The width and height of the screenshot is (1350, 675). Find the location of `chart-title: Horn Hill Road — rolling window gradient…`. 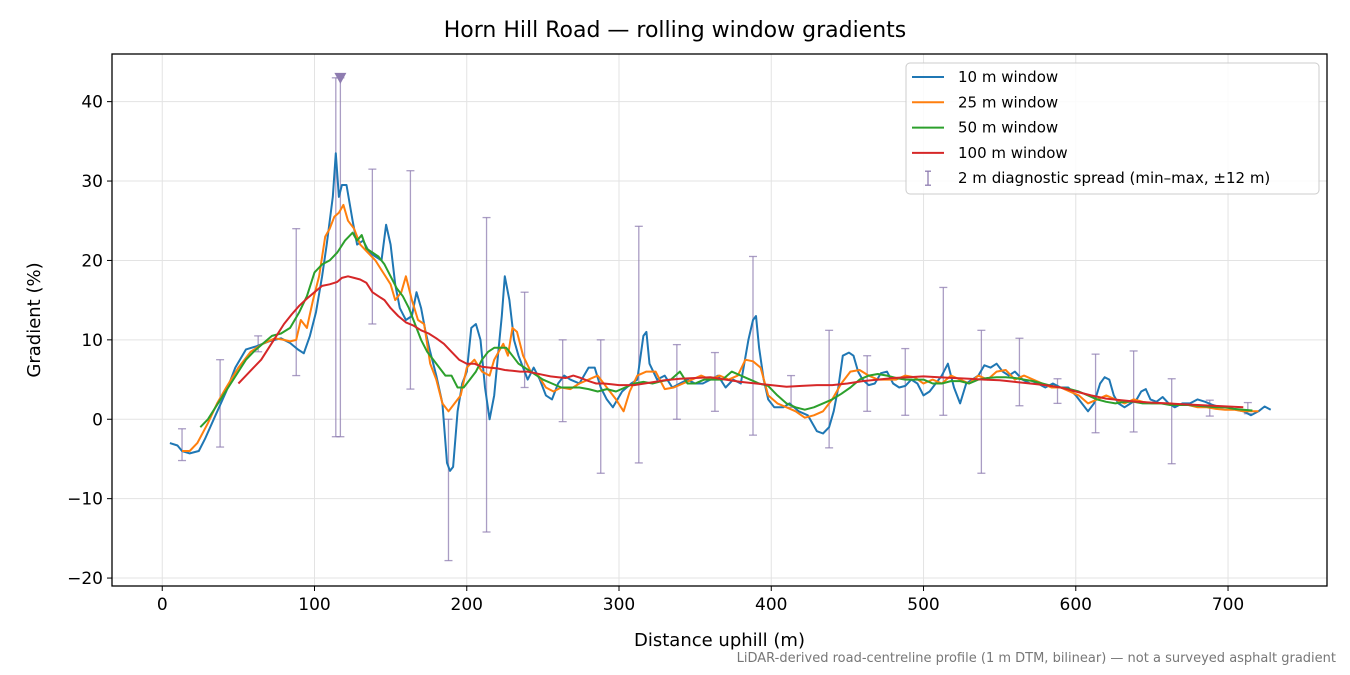

chart-title: Horn Hill Road — rolling window gradient… is located at coordinates (675, 30).